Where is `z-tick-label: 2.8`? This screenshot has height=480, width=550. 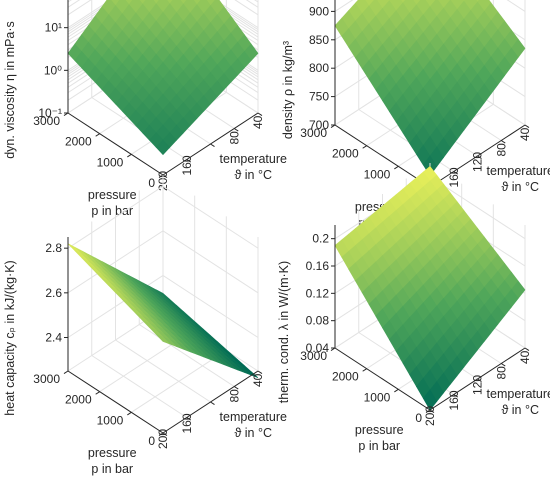
z-tick-label: 2.8 is located at coordinates (53, 248).